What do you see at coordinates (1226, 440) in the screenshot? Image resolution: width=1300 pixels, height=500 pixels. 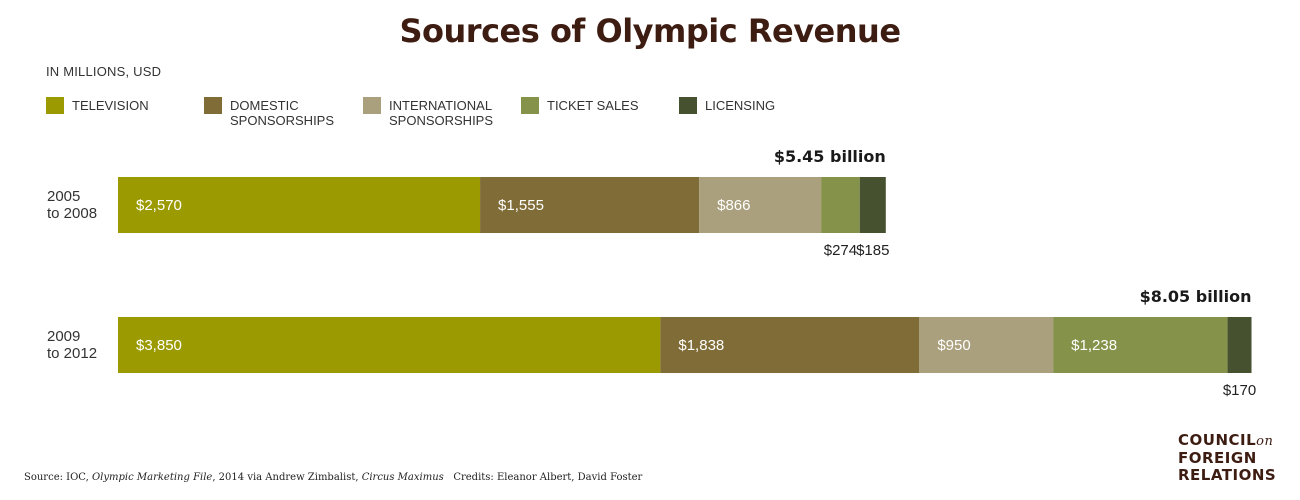 I see `logo-line-1: COUNCILon` at bounding box center [1226, 440].